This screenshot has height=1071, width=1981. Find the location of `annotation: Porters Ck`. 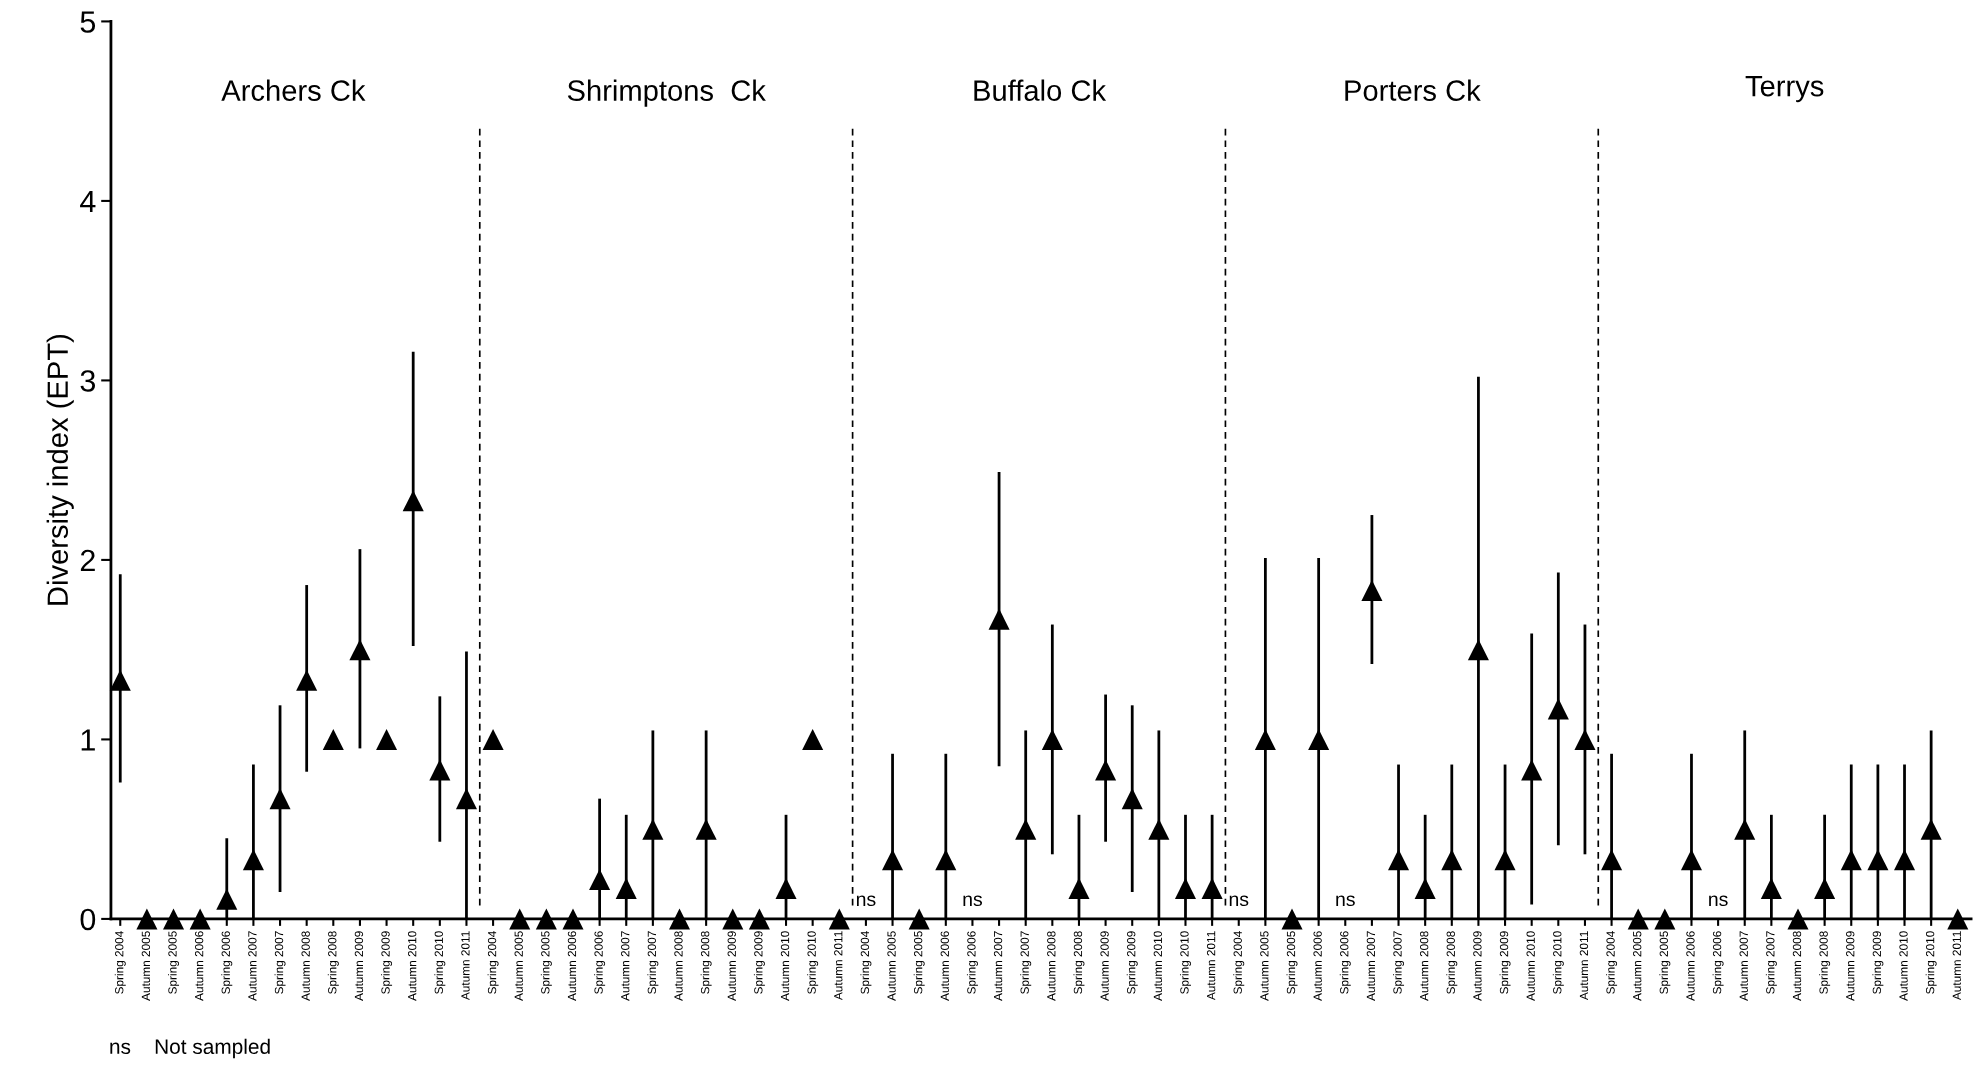

annotation: Porters Ck is located at coordinates (1413, 90).